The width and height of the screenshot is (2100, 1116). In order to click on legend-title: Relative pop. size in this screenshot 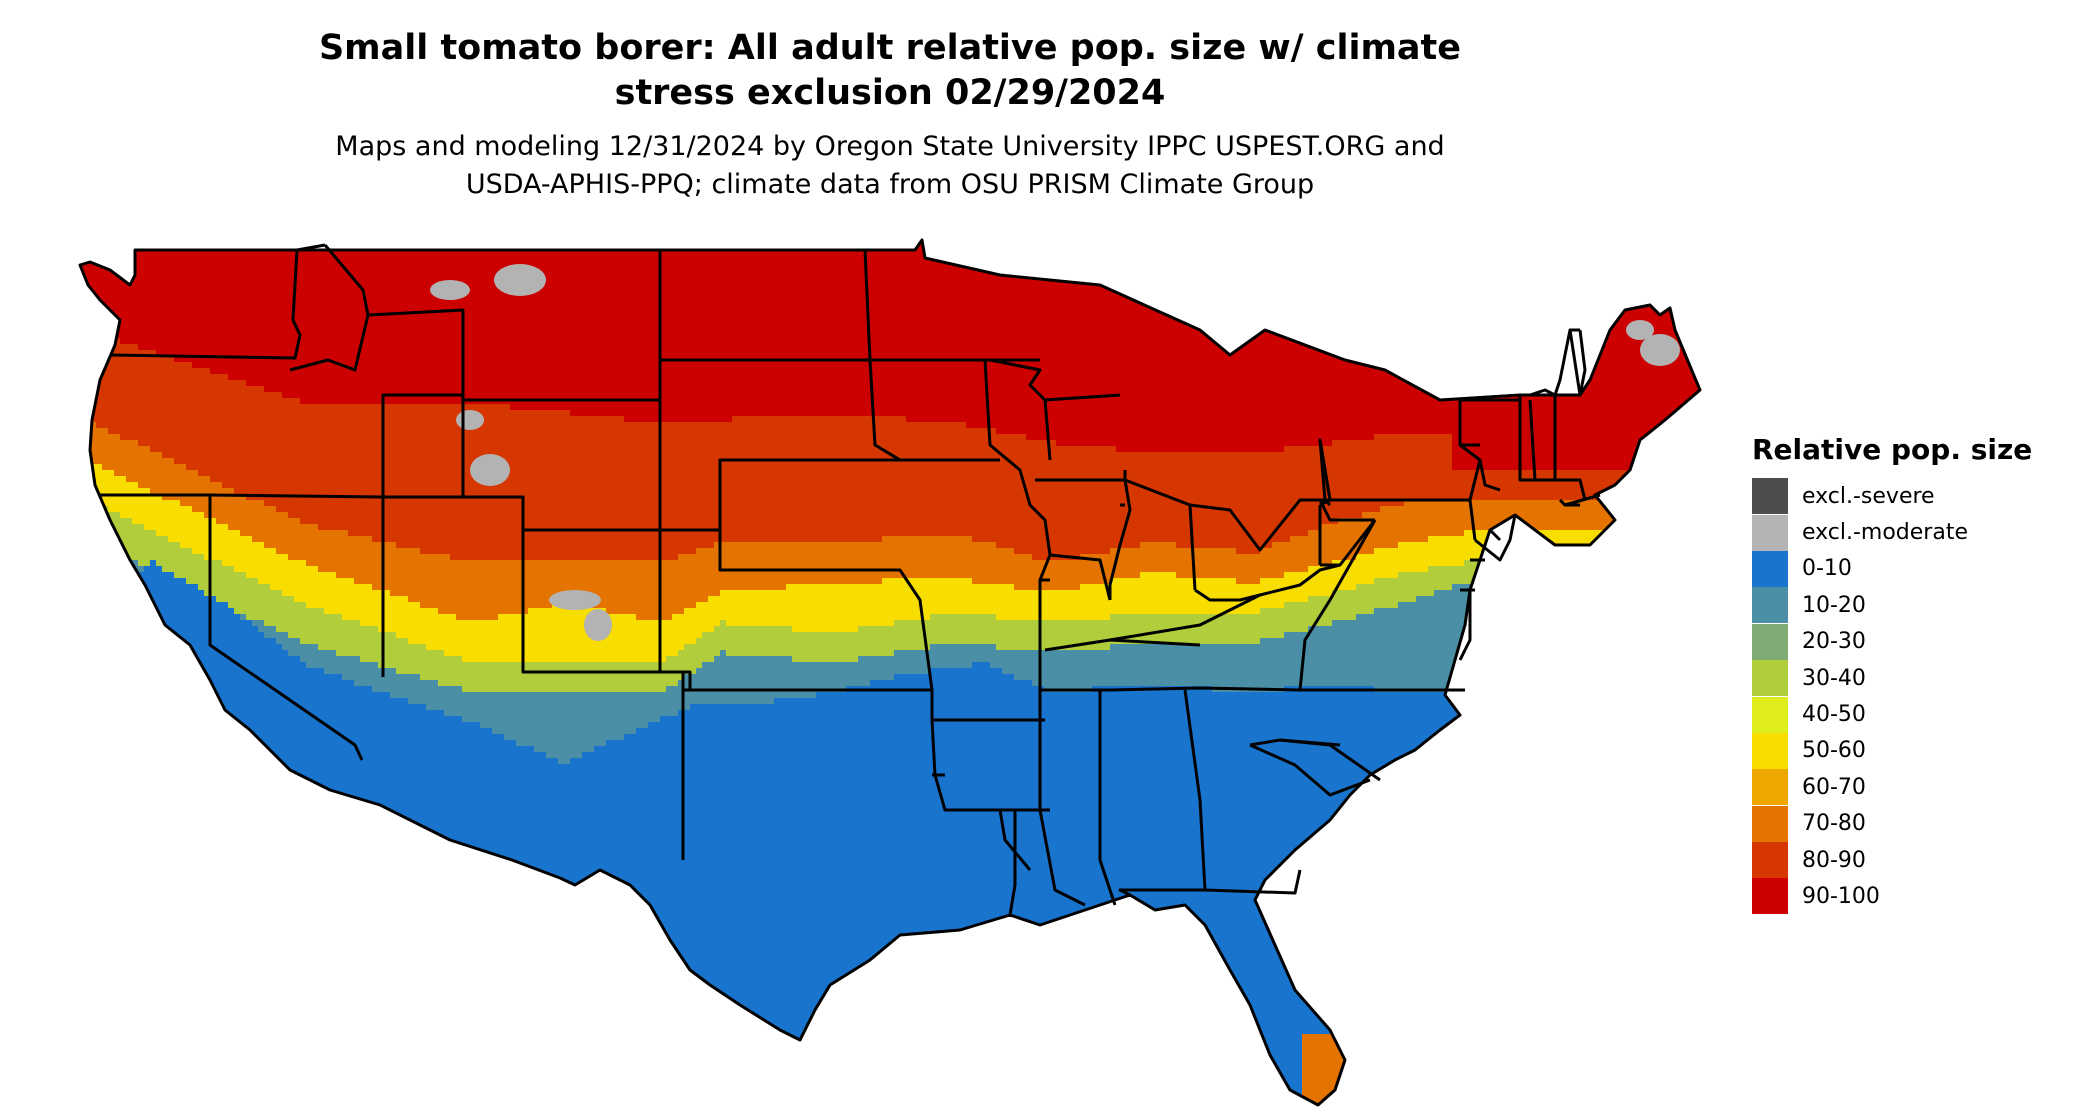, I will do `click(1917, 450)`.